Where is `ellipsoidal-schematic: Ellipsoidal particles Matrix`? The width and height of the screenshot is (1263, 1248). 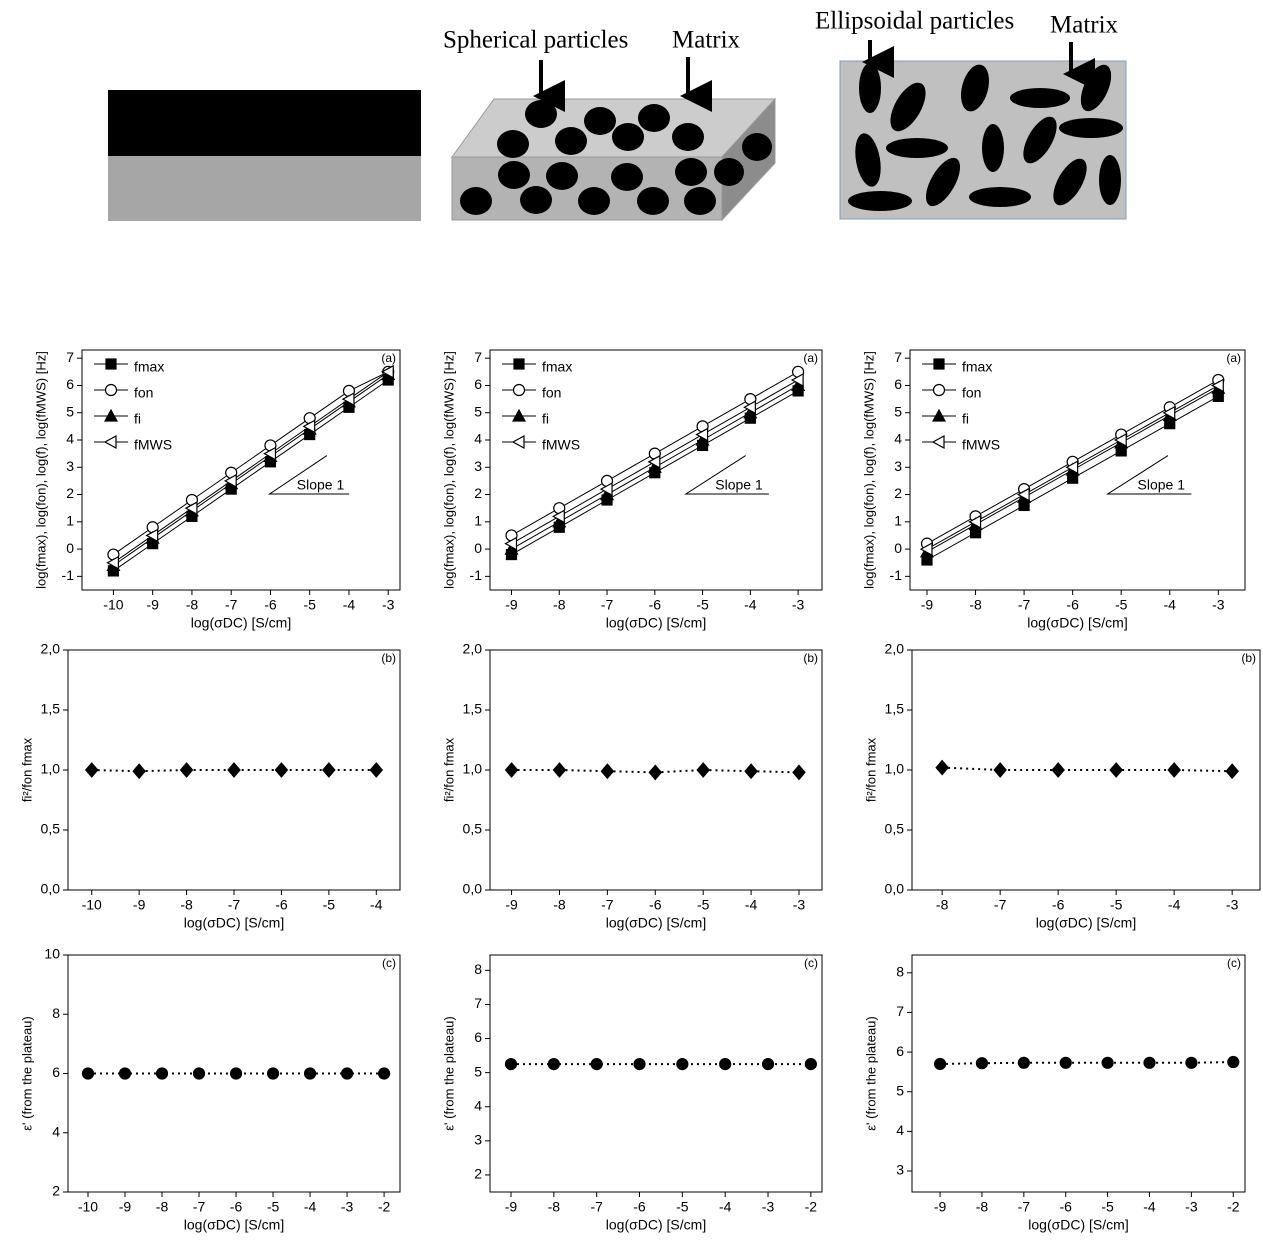 ellipsoidal-schematic: Ellipsoidal particles Matrix is located at coordinates (971, 114).